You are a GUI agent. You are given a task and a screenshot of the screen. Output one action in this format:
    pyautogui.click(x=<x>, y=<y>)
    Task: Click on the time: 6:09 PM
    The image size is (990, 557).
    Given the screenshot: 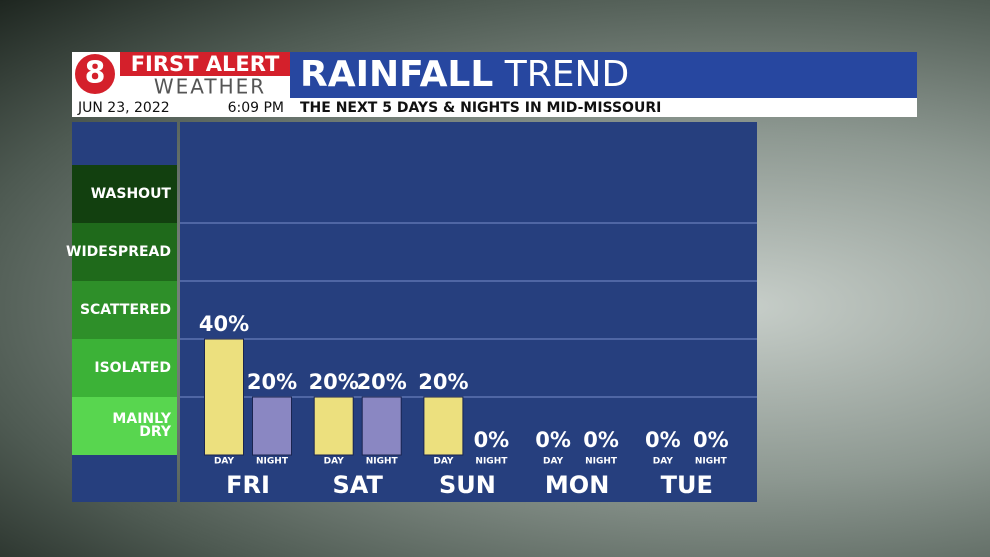 What is the action you would take?
    pyautogui.click(x=256, y=108)
    